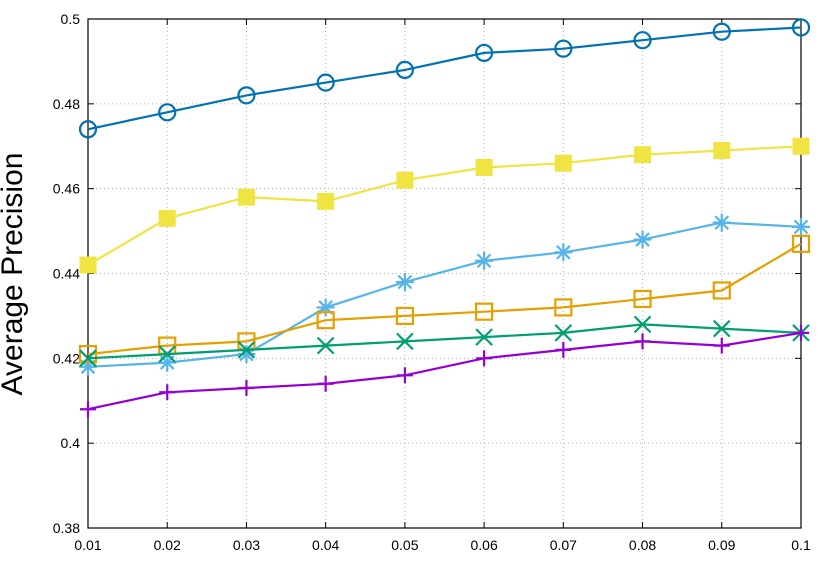 The width and height of the screenshot is (830, 581). What do you see at coordinates (66, 274) in the screenshot?
I see `y-tick-label: 0.44` at bounding box center [66, 274].